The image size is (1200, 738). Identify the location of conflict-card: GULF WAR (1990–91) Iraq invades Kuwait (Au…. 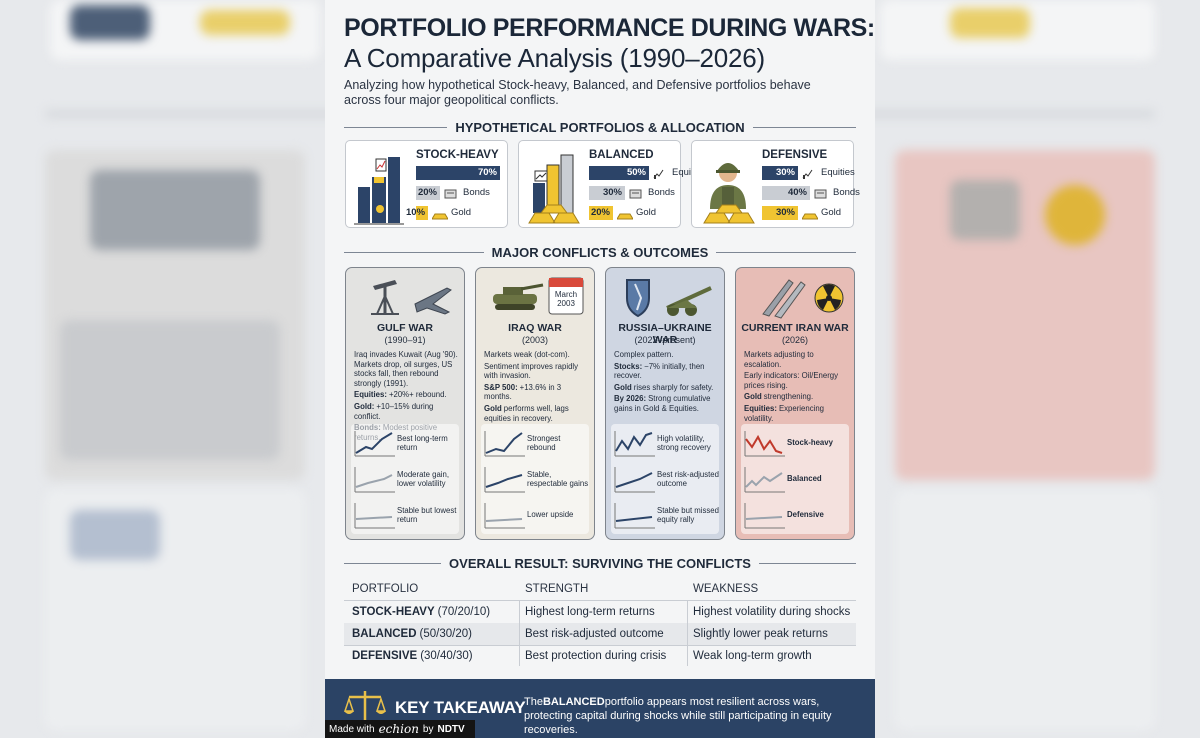
(405, 403).